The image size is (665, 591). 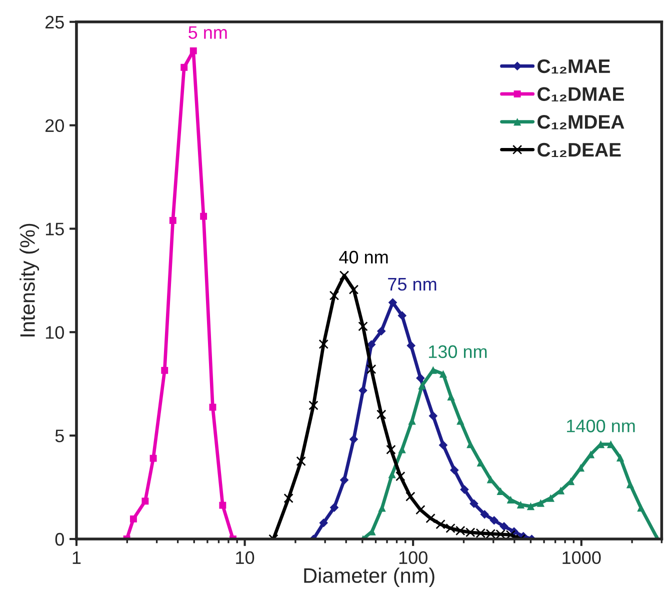 What do you see at coordinates (457, 351) in the screenshot?
I see `annotation: 130 nm` at bounding box center [457, 351].